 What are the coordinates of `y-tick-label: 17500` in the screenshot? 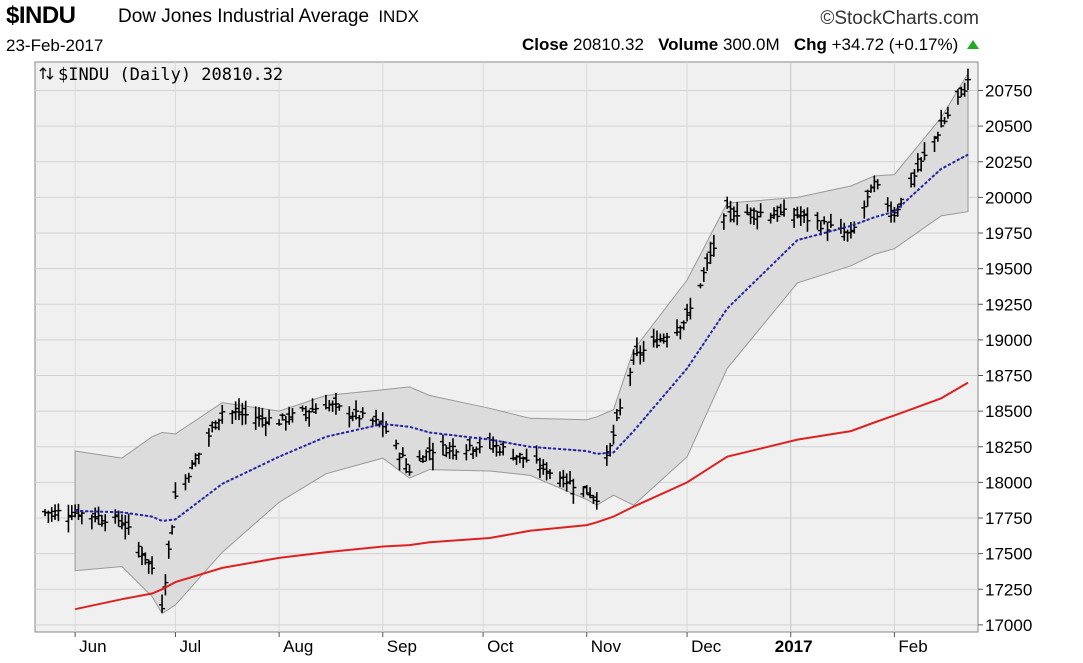 It's located at (1008, 554).